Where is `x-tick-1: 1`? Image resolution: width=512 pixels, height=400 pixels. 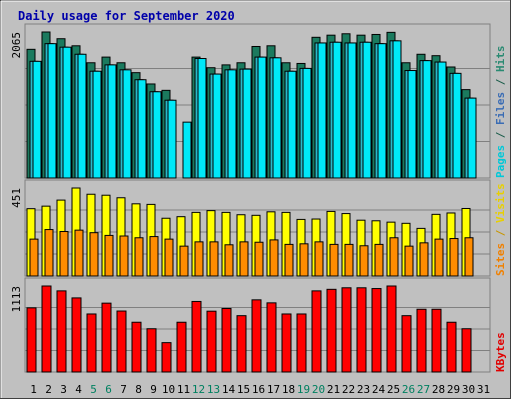
x-tick-1: 1 is located at coordinates (33, 389).